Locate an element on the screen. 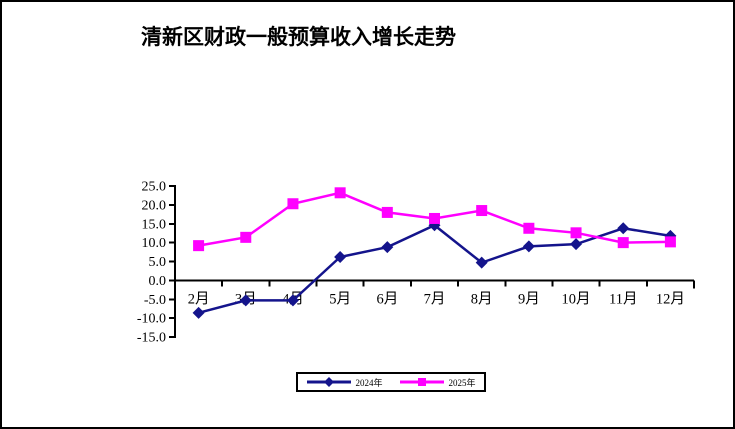  x-category-label: 7月 is located at coordinates (435, 299).